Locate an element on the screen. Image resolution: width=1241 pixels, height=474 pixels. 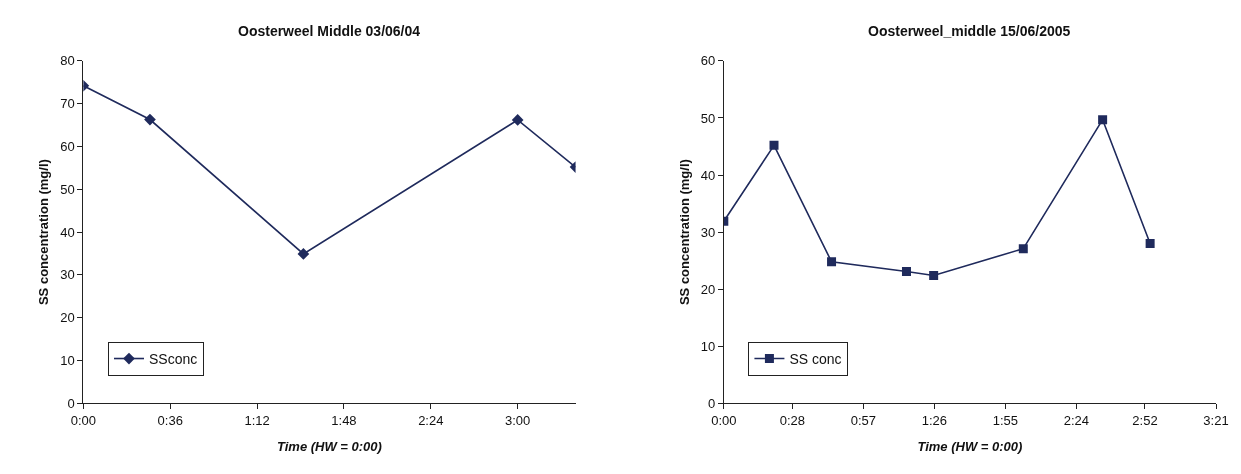
y-tick-label: 70 is located at coordinates (67, 104).